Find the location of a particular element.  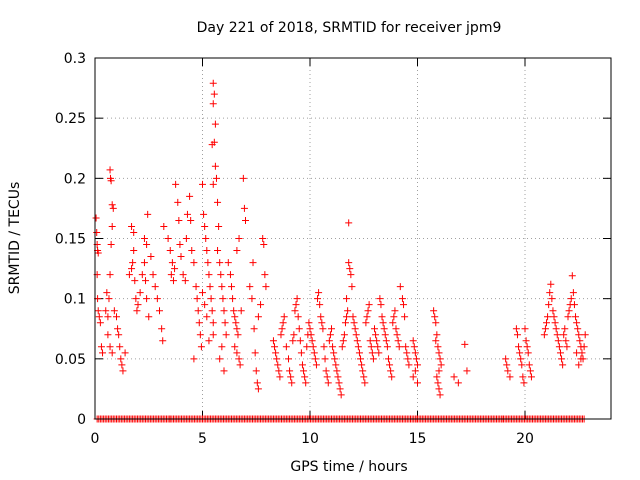

x-axis-label: GPS time / hours is located at coordinates (348, 467).